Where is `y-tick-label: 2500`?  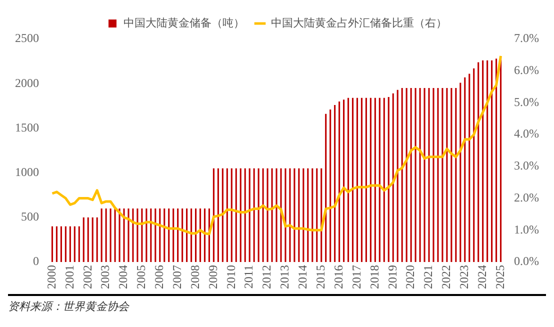
y-tick-label: 2500 is located at coordinates (27, 38).